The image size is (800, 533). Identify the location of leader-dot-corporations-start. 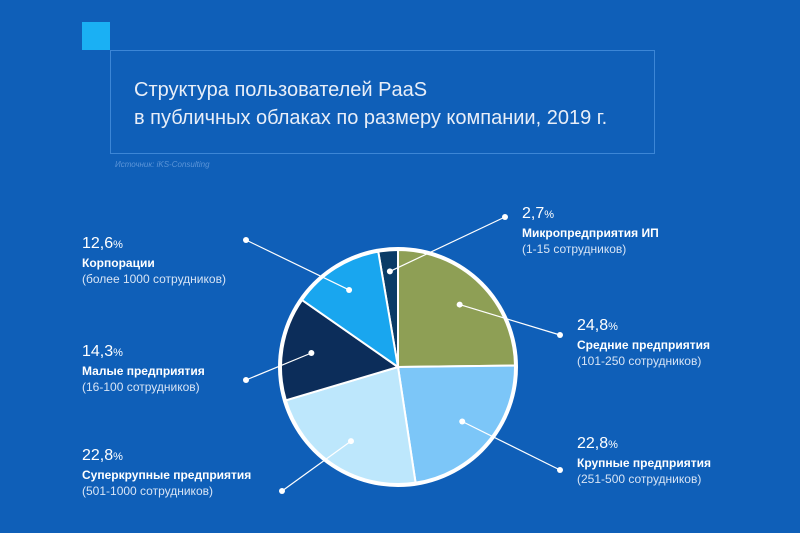
(349, 289).